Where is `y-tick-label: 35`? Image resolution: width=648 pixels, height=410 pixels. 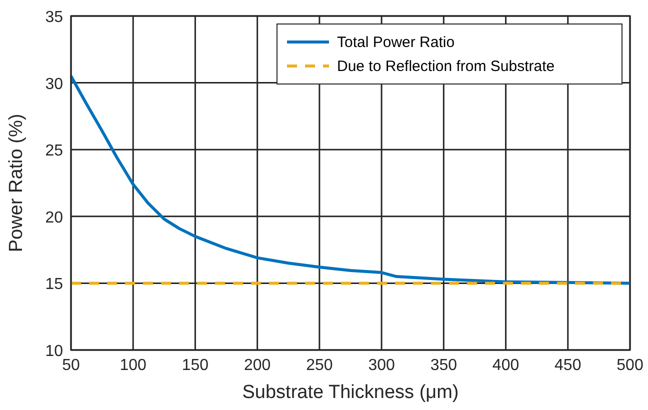 y-tick-label: 35 is located at coordinates (54, 17).